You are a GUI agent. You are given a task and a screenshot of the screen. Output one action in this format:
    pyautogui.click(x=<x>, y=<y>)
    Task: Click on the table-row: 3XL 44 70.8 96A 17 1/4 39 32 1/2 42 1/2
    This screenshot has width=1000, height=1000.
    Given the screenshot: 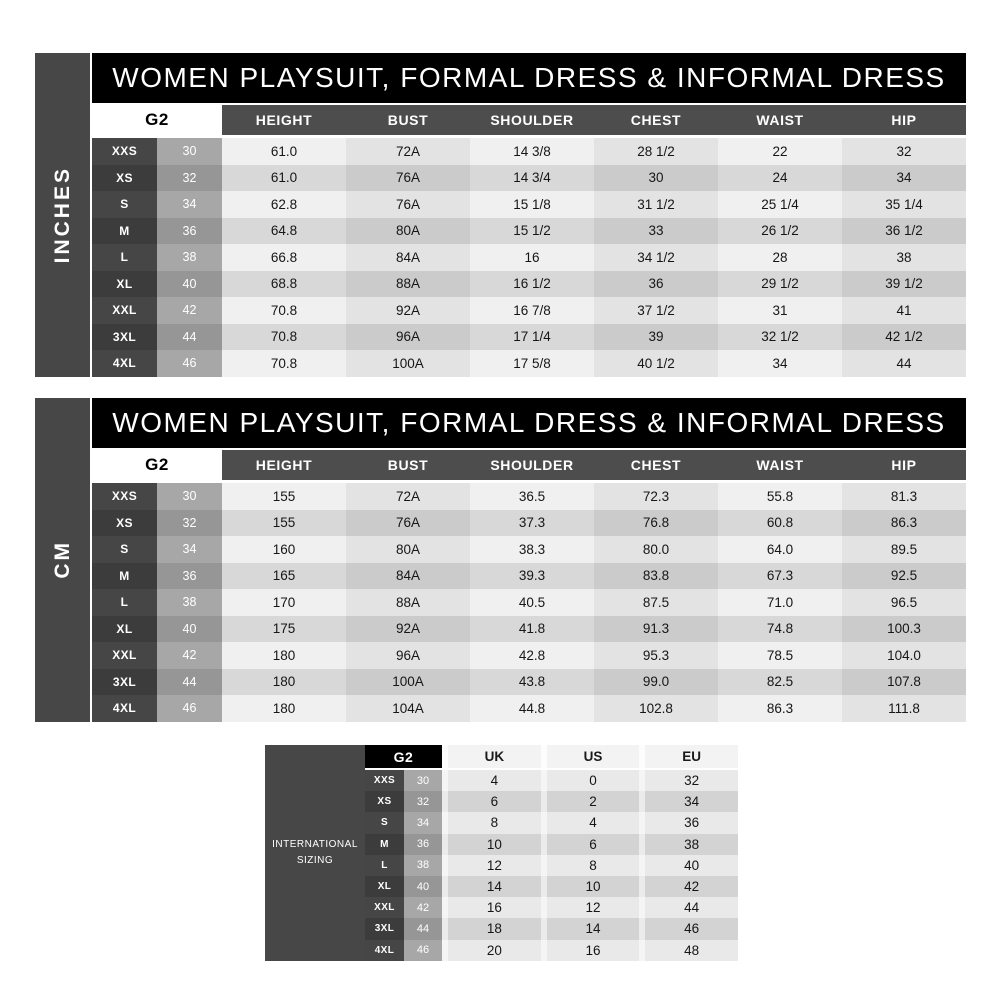 What is the action you would take?
    pyautogui.click(x=529, y=336)
    